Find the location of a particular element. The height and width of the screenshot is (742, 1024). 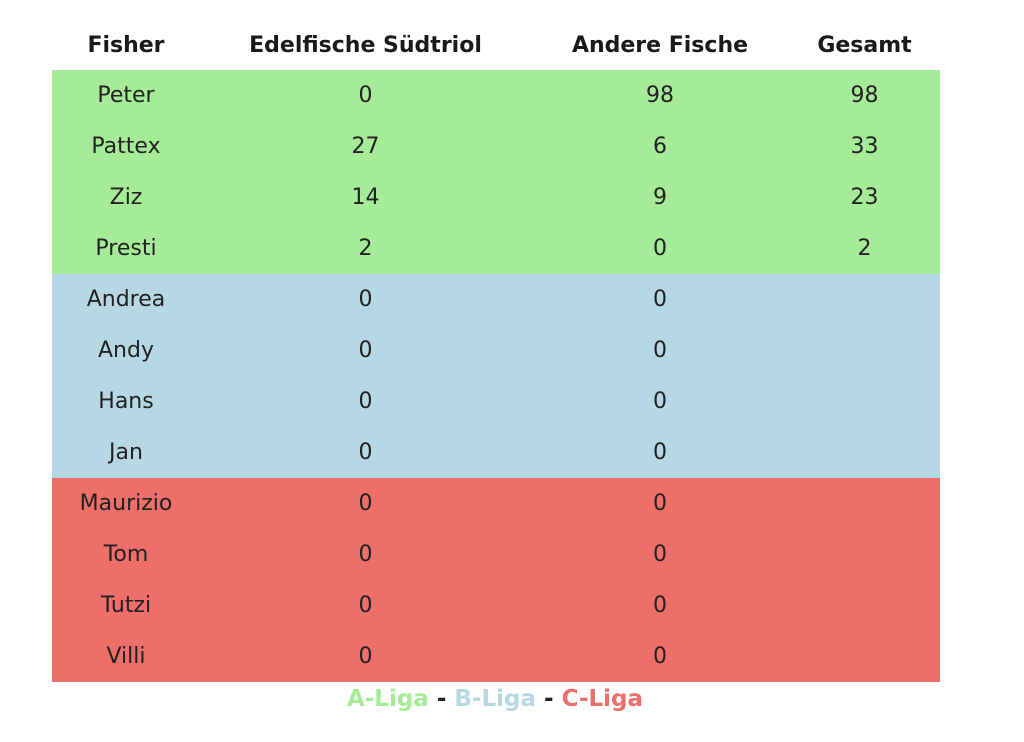

header-edelfische: Edelfische Südtriol is located at coordinates (365, 45).